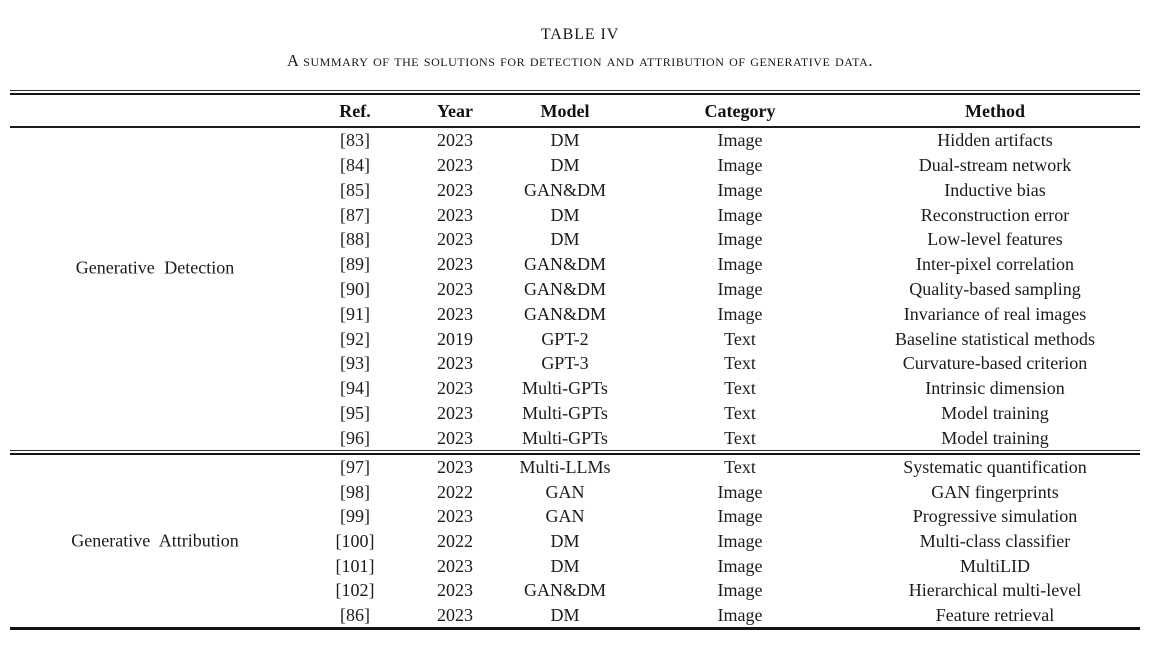 The height and width of the screenshot is (650, 1160). I want to click on cell-ref: [102], so click(355, 590).